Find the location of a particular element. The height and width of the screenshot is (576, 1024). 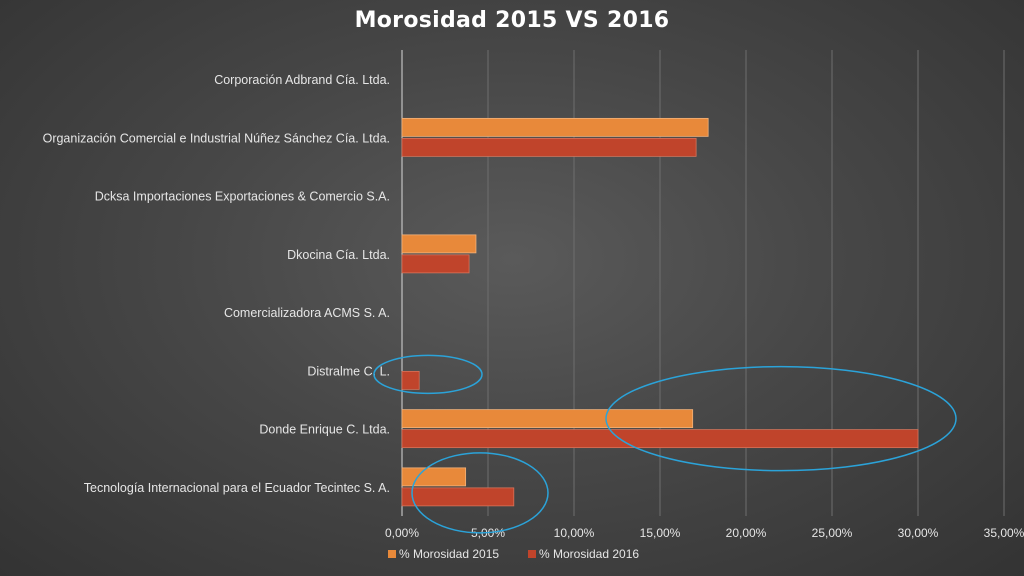

legend-swatch-2016 is located at coordinates (532, 554).